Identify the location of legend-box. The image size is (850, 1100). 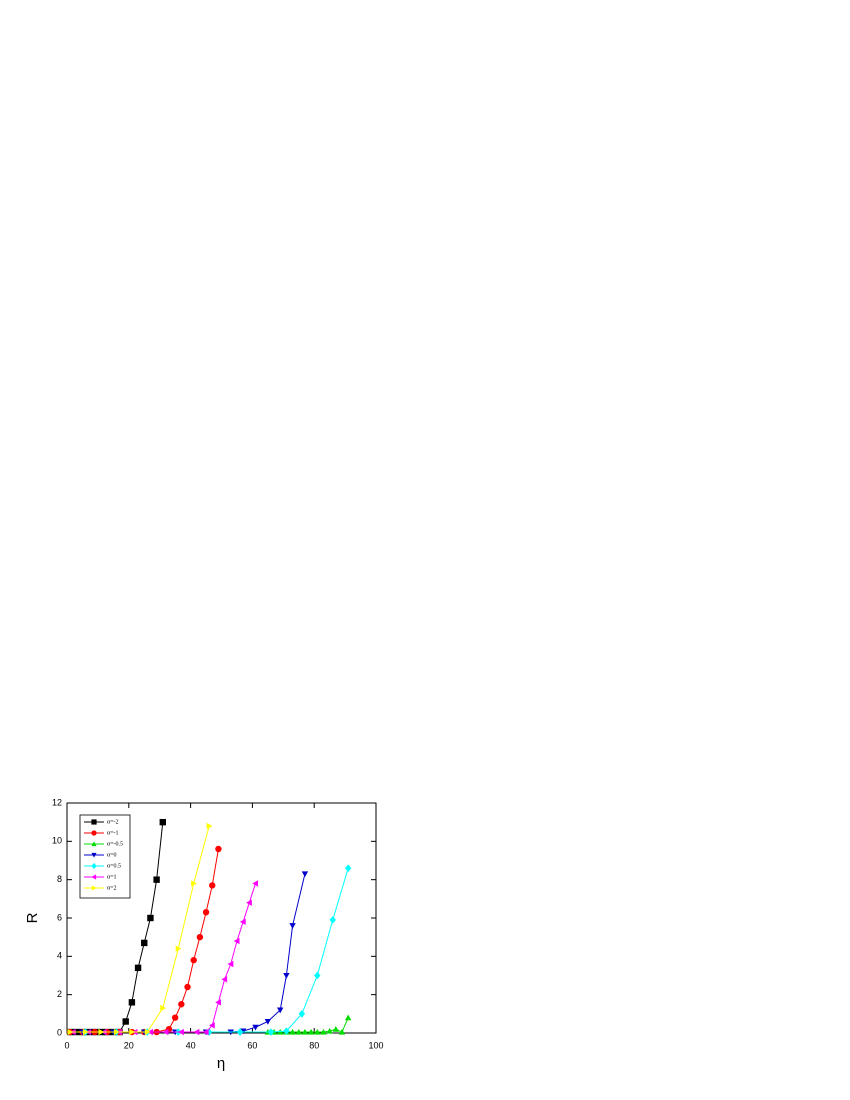
(105, 856).